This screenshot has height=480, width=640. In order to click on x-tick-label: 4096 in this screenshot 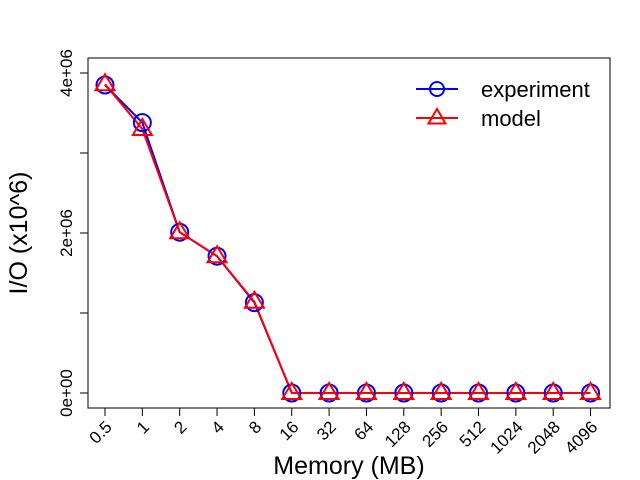, I will do `click(581, 437)`.